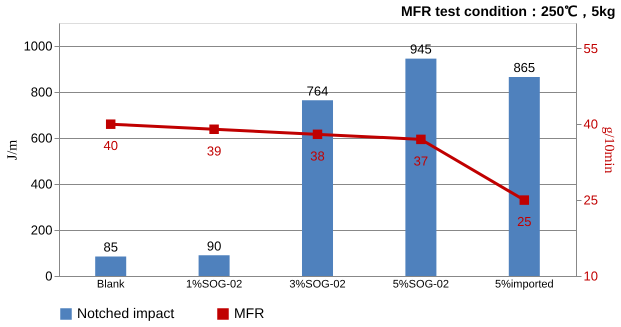 The height and width of the screenshot is (327, 621). Describe the element at coordinates (508, 11) in the screenshot. I see `chart-title: MFR test condition：250℃，5kg` at that location.